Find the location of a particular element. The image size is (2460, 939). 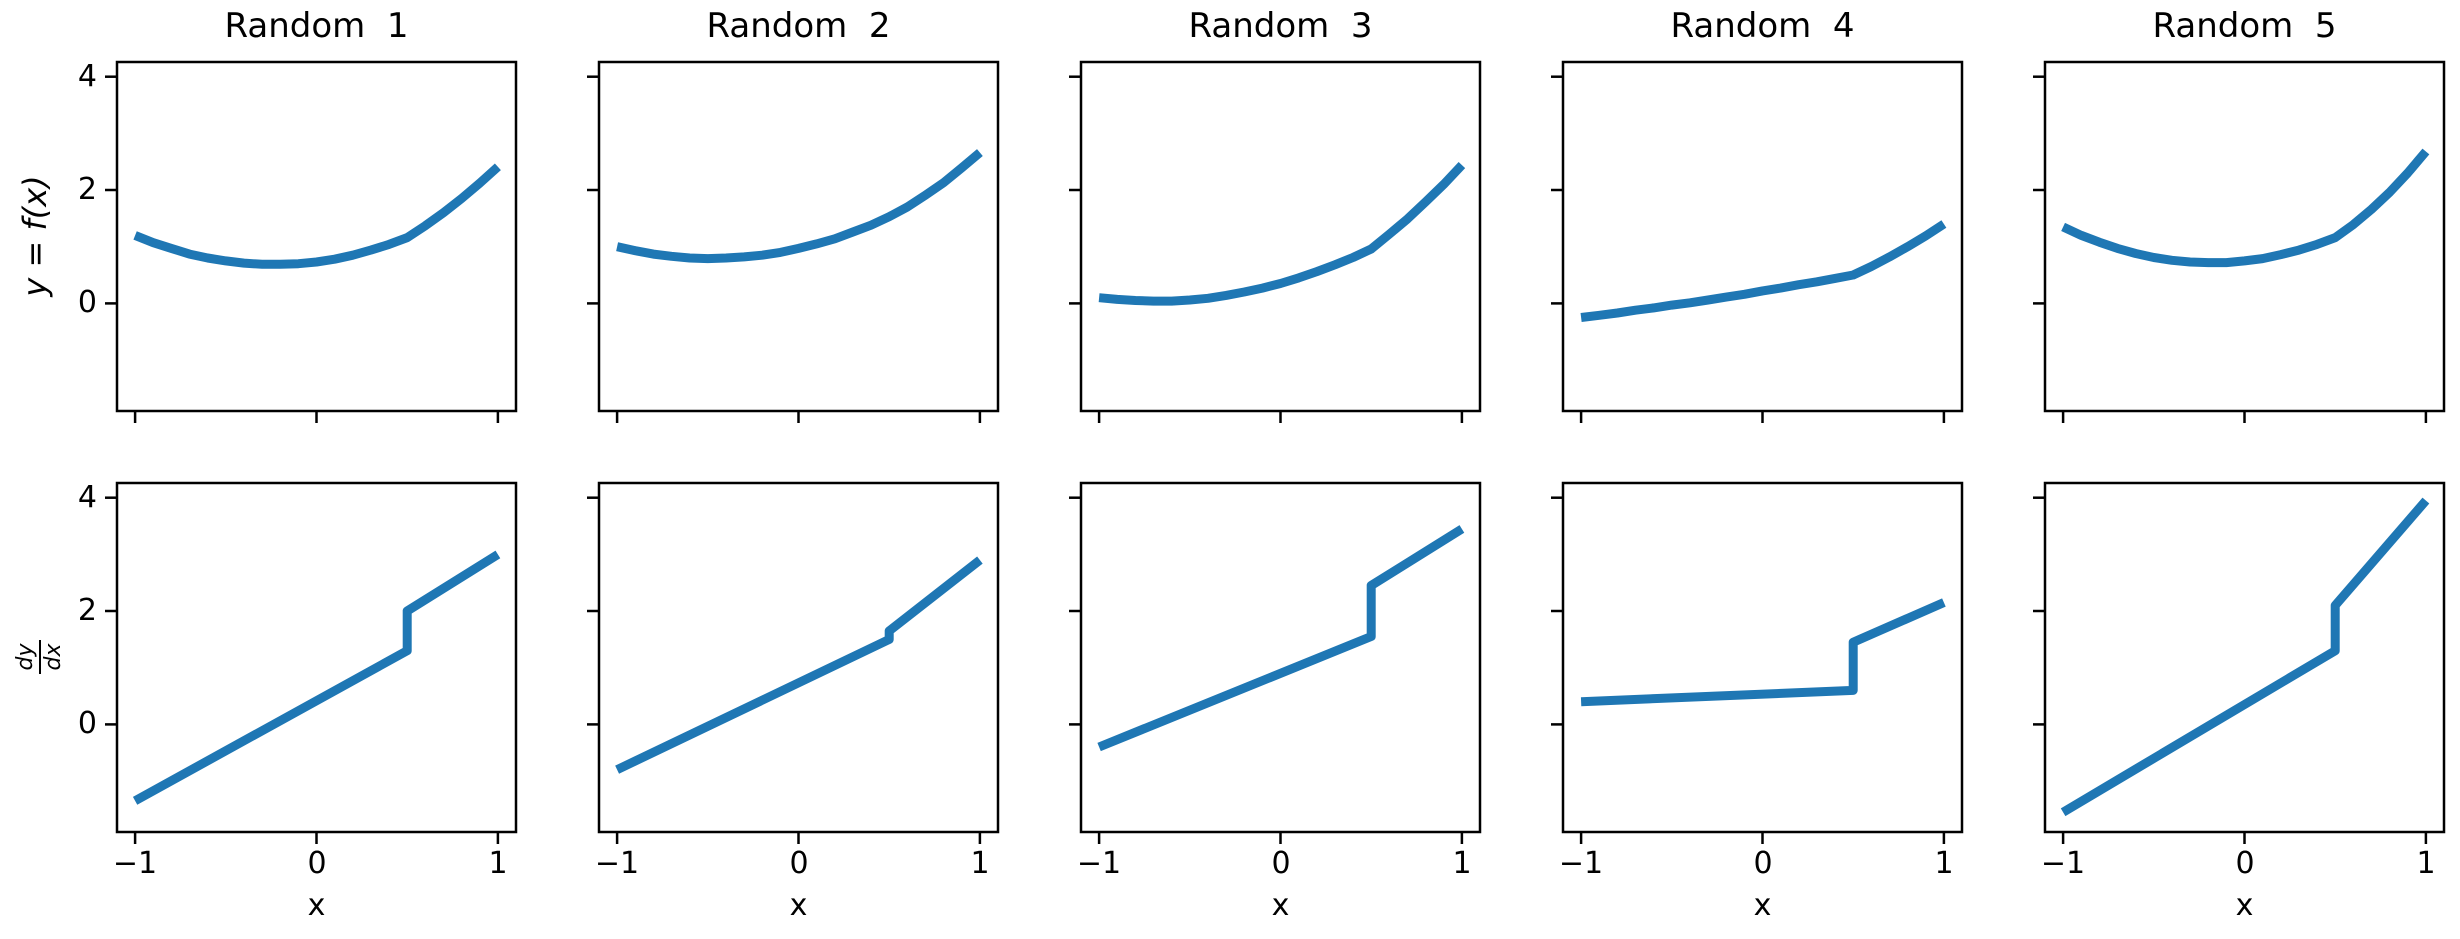

subplot-title-random-2: Random 2 is located at coordinates (798, 26).